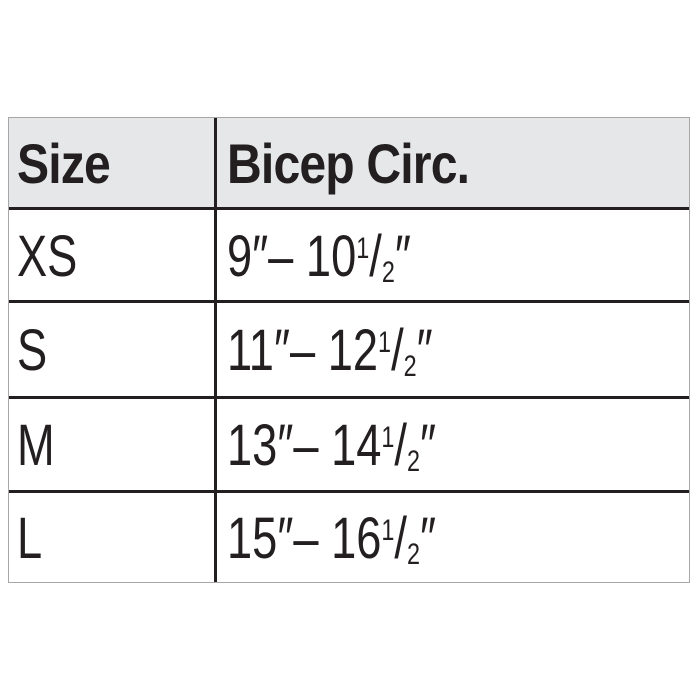  I want to click on range-cell: 13″– 141/2″, so click(332, 445).